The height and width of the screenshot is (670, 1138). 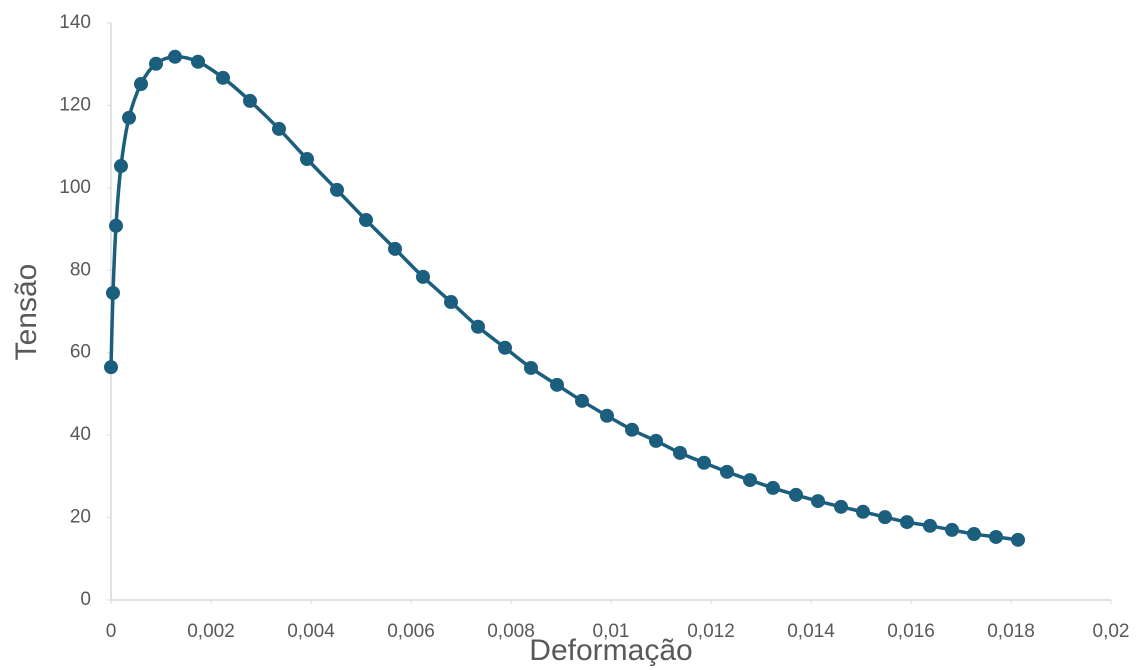 I want to click on y-tick-label: 140, so click(x=75, y=22).